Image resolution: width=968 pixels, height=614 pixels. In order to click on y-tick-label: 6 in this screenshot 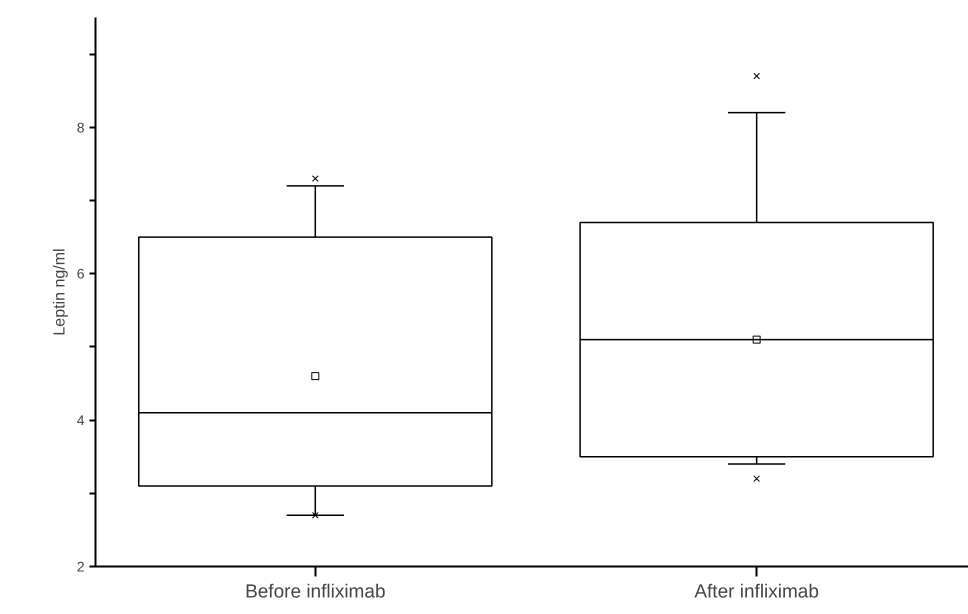, I will do `click(80, 274)`.